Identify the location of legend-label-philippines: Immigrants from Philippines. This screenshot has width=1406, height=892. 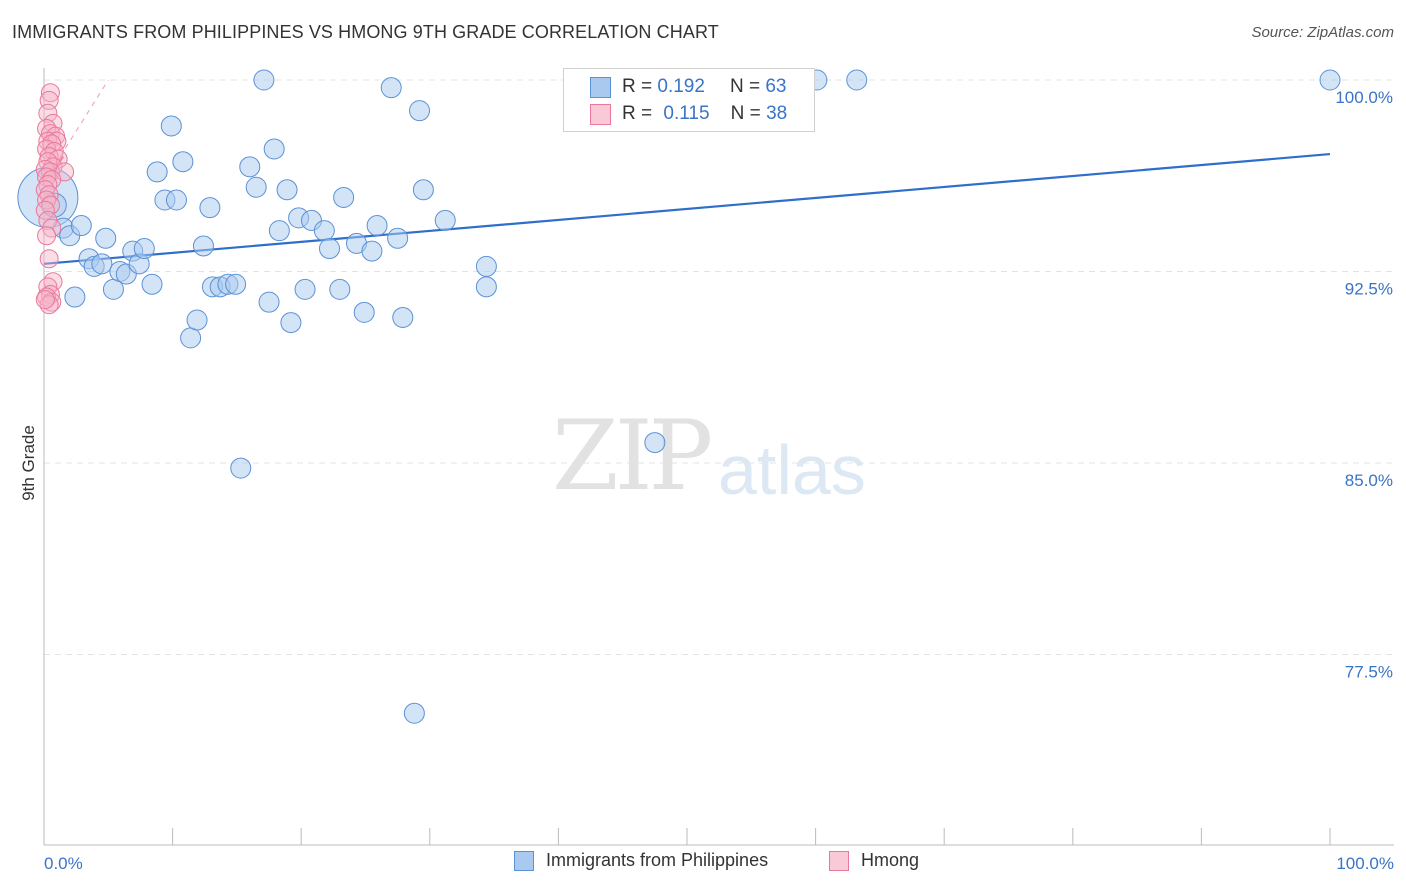
(657, 860).